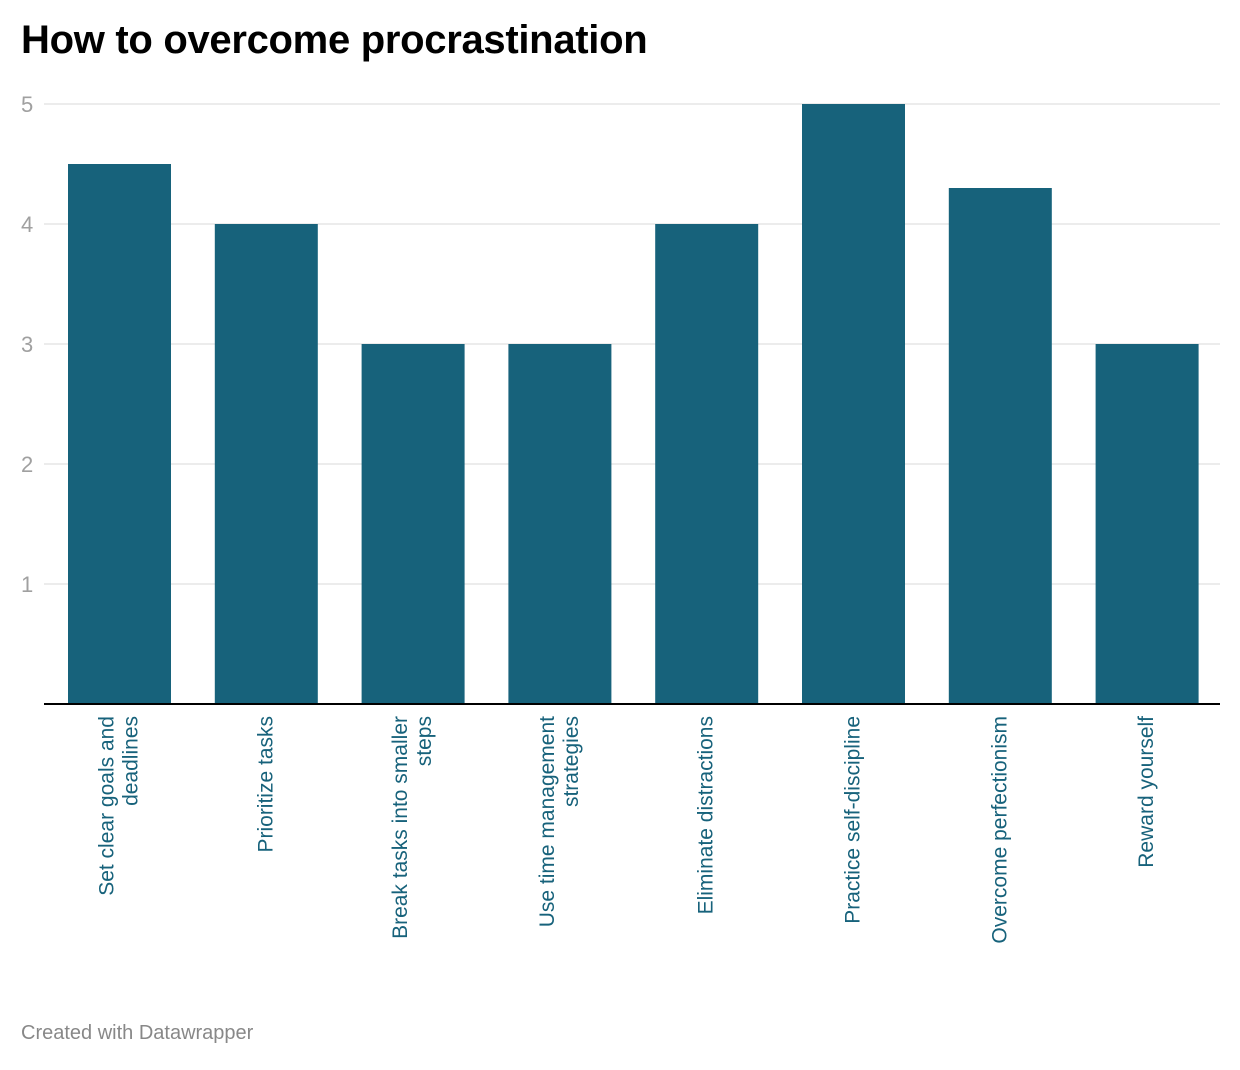 This screenshot has height=1070, width=1240. Describe the element at coordinates (27, 464) in the screenshot. I see `y-tick-label: 2` at that location.